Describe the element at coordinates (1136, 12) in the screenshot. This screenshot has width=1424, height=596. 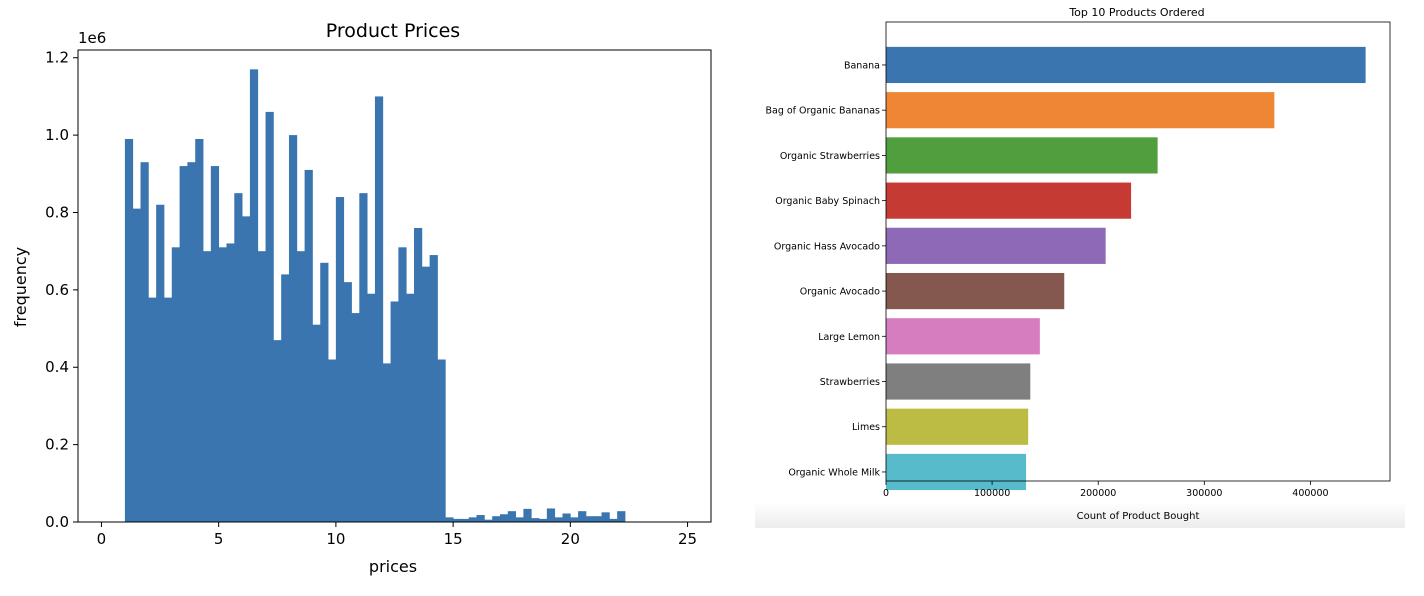
I see `top-products-title: Top 10 Products Ordered` at that location.